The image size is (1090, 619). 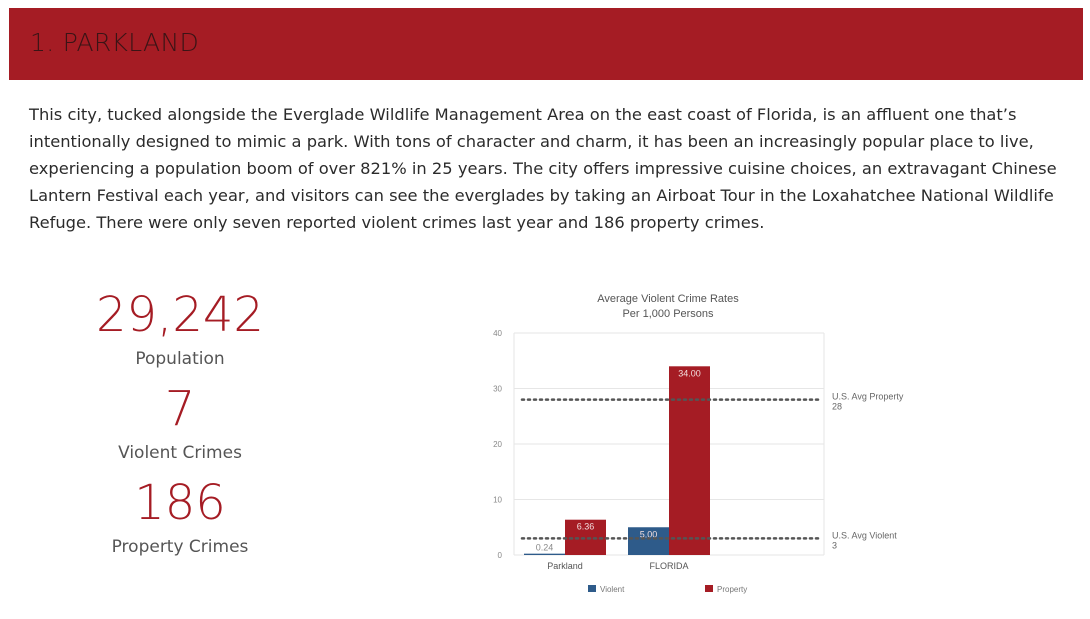 What do you see at coordinates (668, 314) in the screenshot?
I see `chart-subtitle: Per 1,000 Persons` at bounding box center [668, 314].